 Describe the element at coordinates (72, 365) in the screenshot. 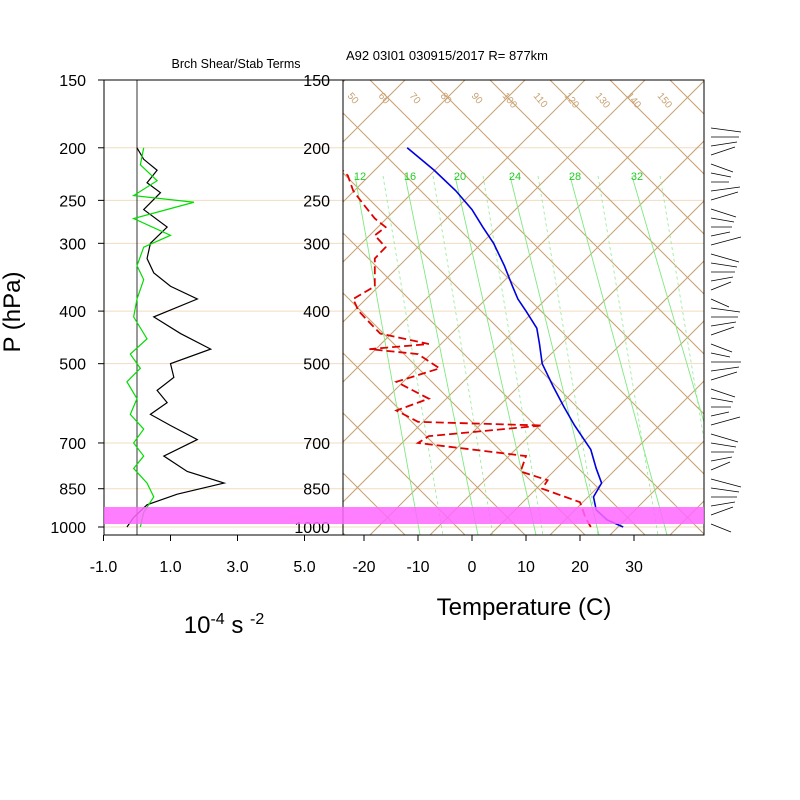

I see `left-pressure-tick-label: 500` at that location.